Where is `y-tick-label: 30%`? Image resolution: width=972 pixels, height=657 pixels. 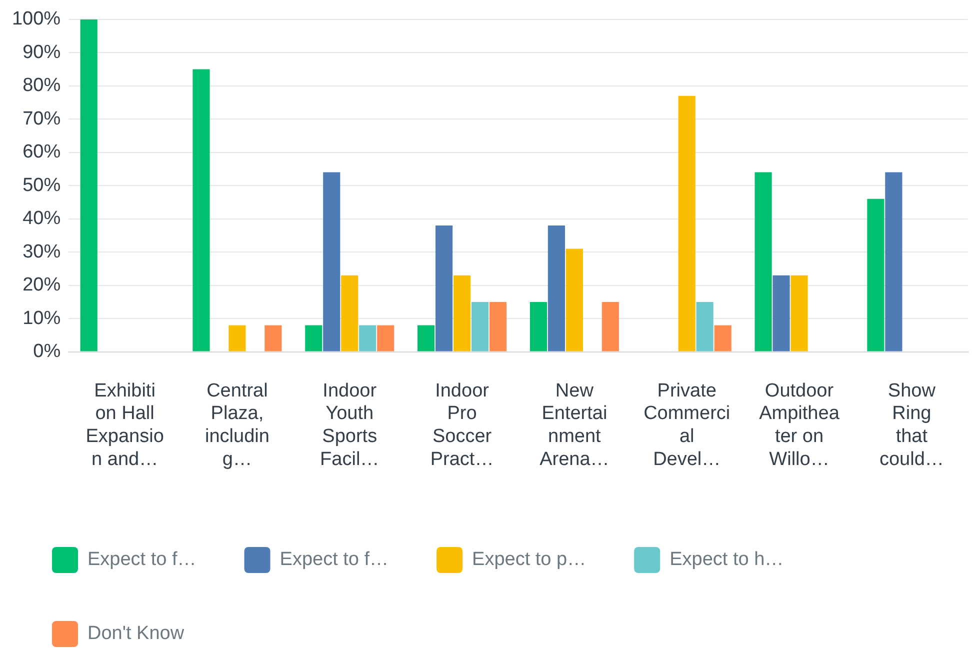 y-tick-label: 30% is located at coordinates (41, 251).